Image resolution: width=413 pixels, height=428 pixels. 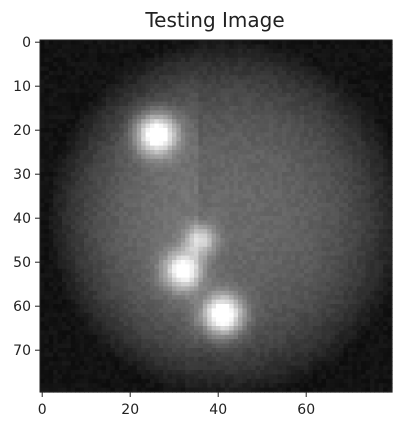 What do you see at coordinates (130, 410) in the screenshot?
I see `x-tick-label: 20` at bounding box center [130, 410].